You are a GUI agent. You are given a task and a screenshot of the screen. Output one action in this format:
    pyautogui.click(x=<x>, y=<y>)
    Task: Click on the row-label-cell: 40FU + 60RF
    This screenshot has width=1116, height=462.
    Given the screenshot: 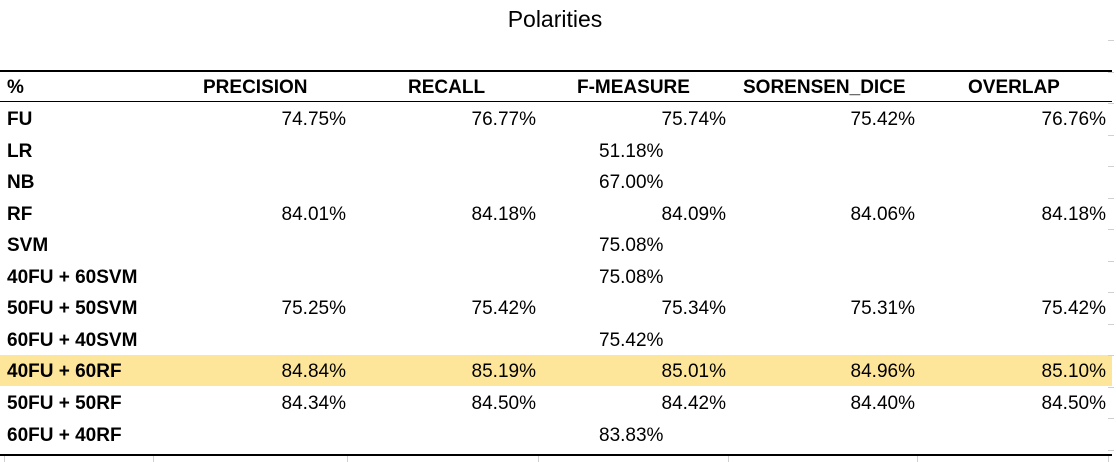 What is the action you would take?
    pyautogui.click(x=64, y=372)
    